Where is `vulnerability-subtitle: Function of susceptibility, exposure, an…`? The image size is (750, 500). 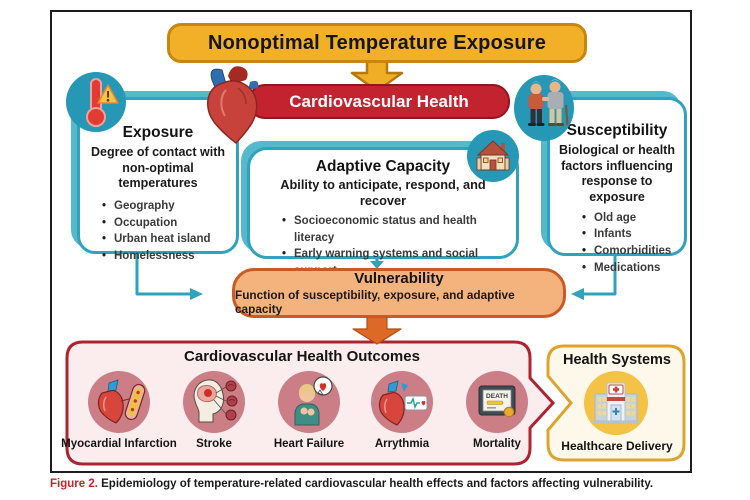
vulnerability-subtitle: Function of susceptibility, exposure, an… is located at coordinates (375, 302).